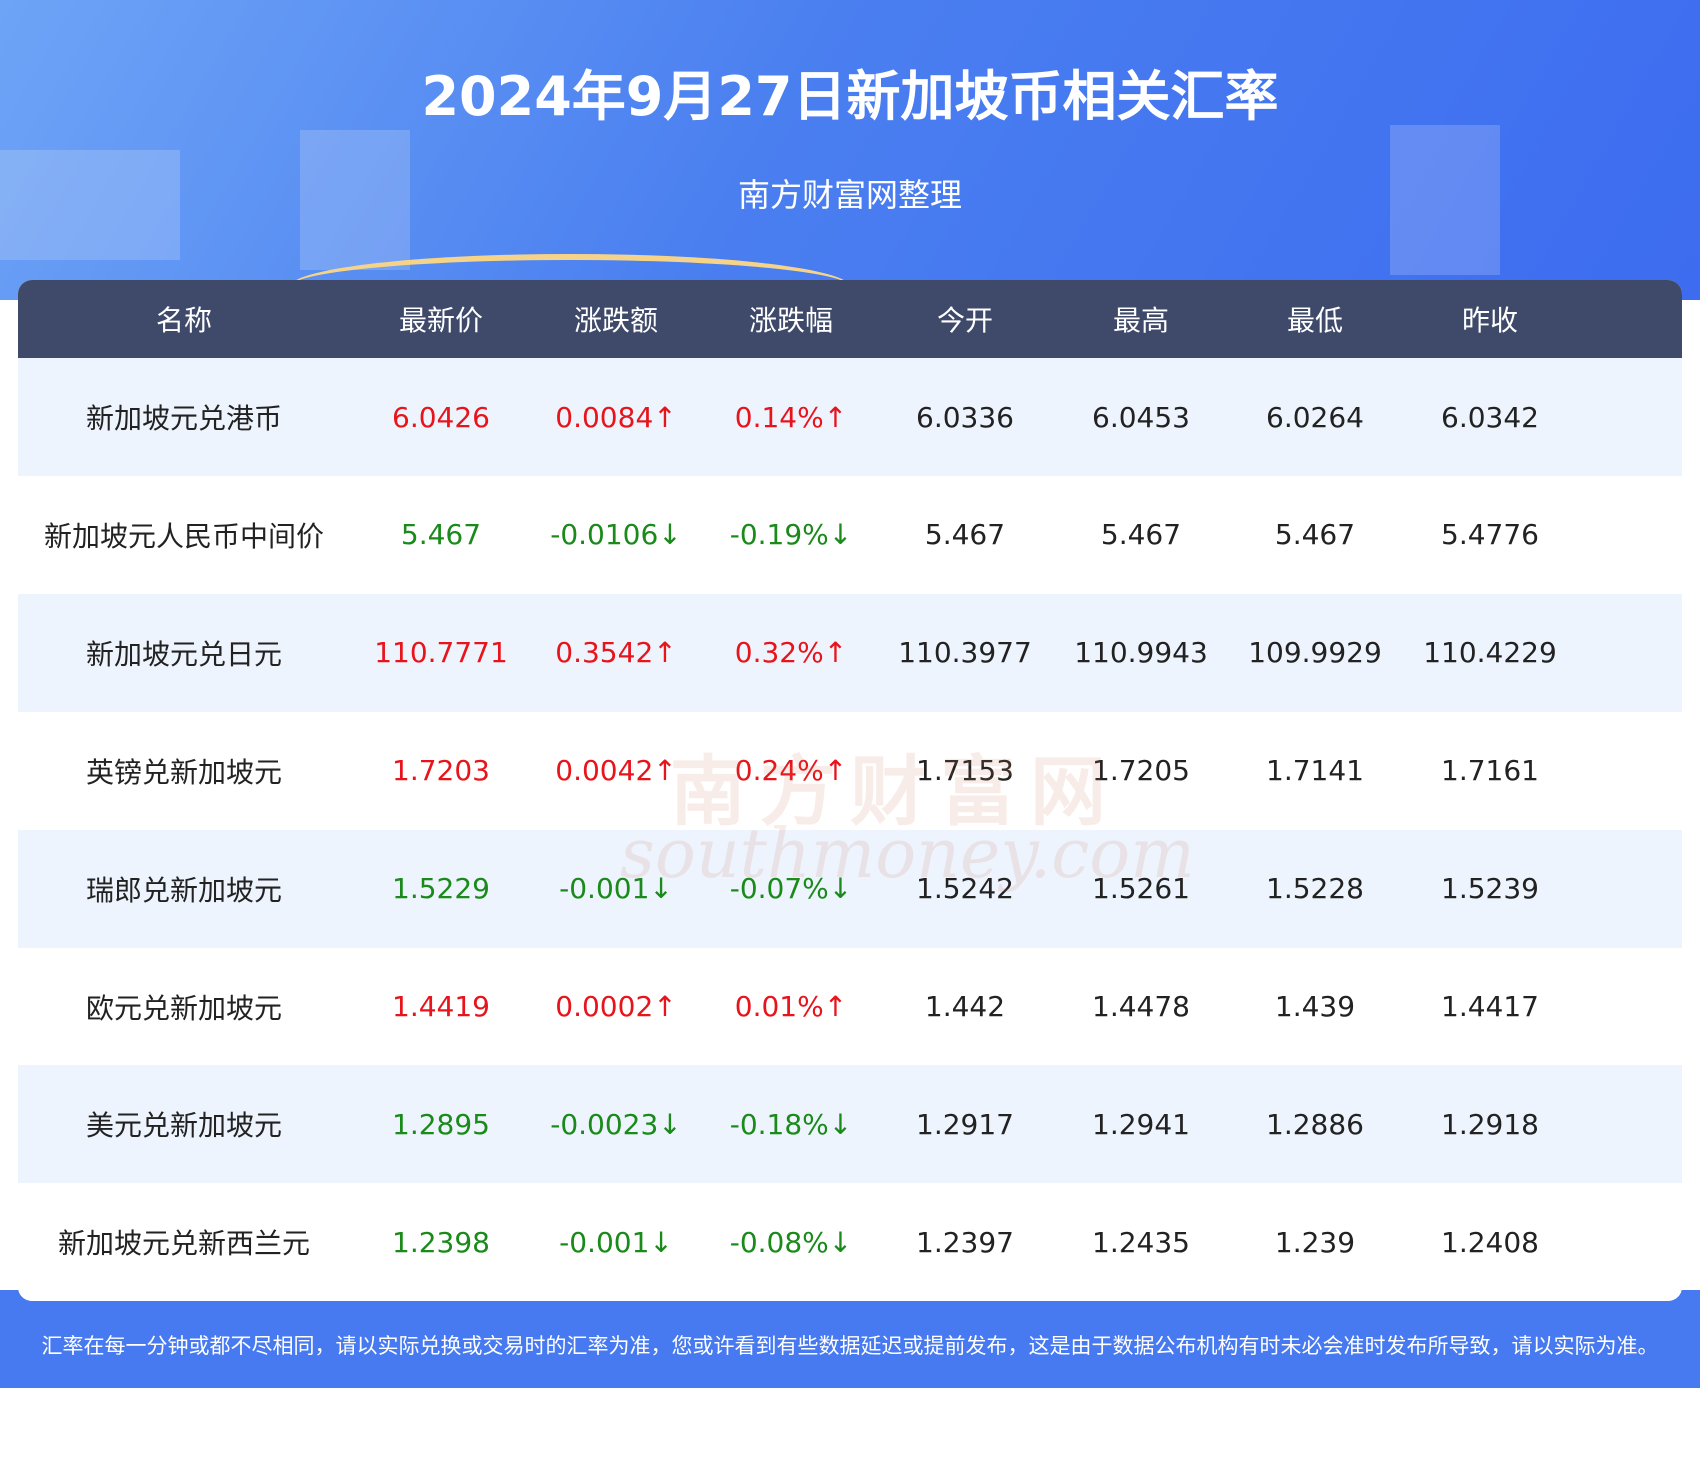  What do you see at coordinates (183, 1126) in the screenshot?
I see `row-name: 美元兑新加坡元` at bounding box center [183, 1126].